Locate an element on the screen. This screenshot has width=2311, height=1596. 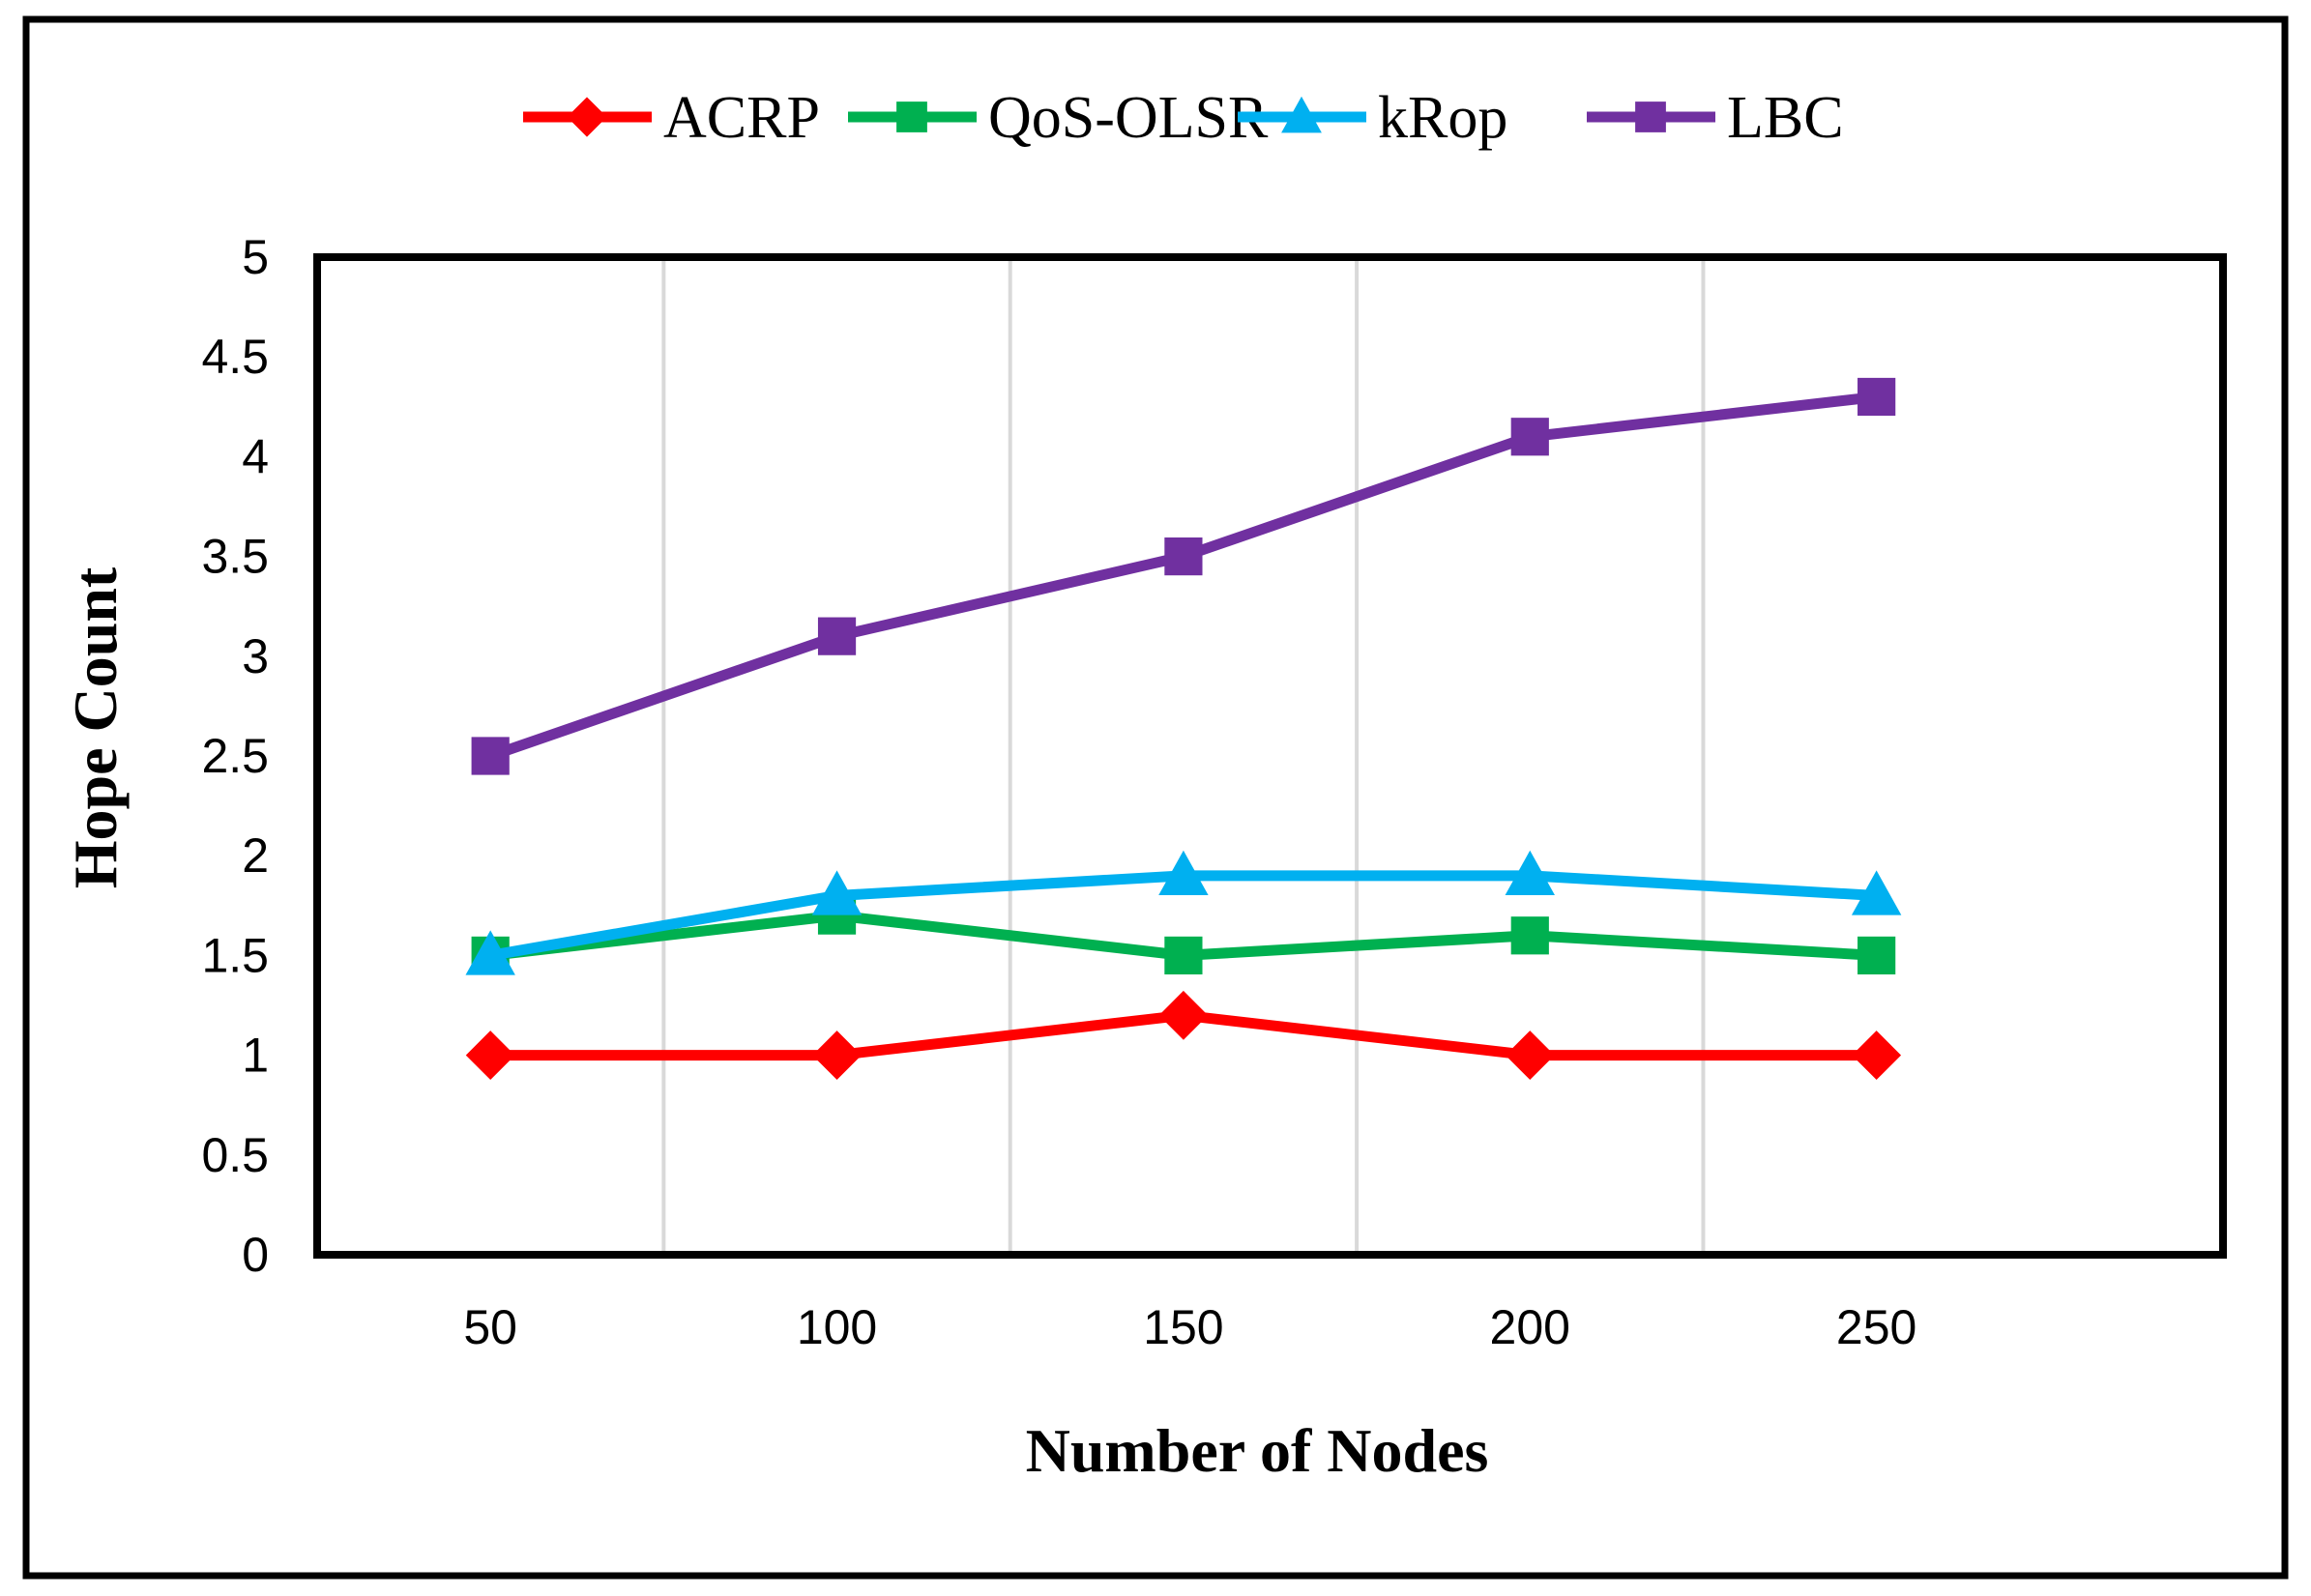
y-tick-label: 1.5 is located at coordinates (235, 955).